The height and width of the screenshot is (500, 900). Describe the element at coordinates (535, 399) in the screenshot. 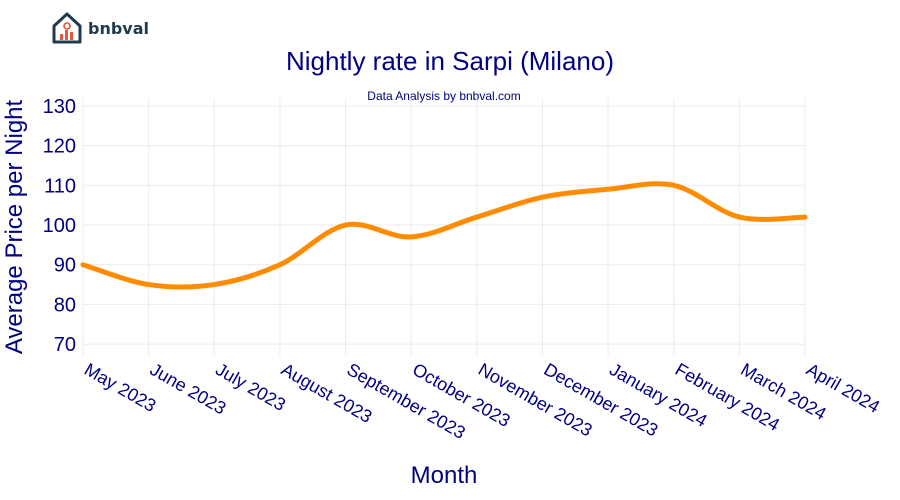

I see `x-tick-label: November 2023` at that location.